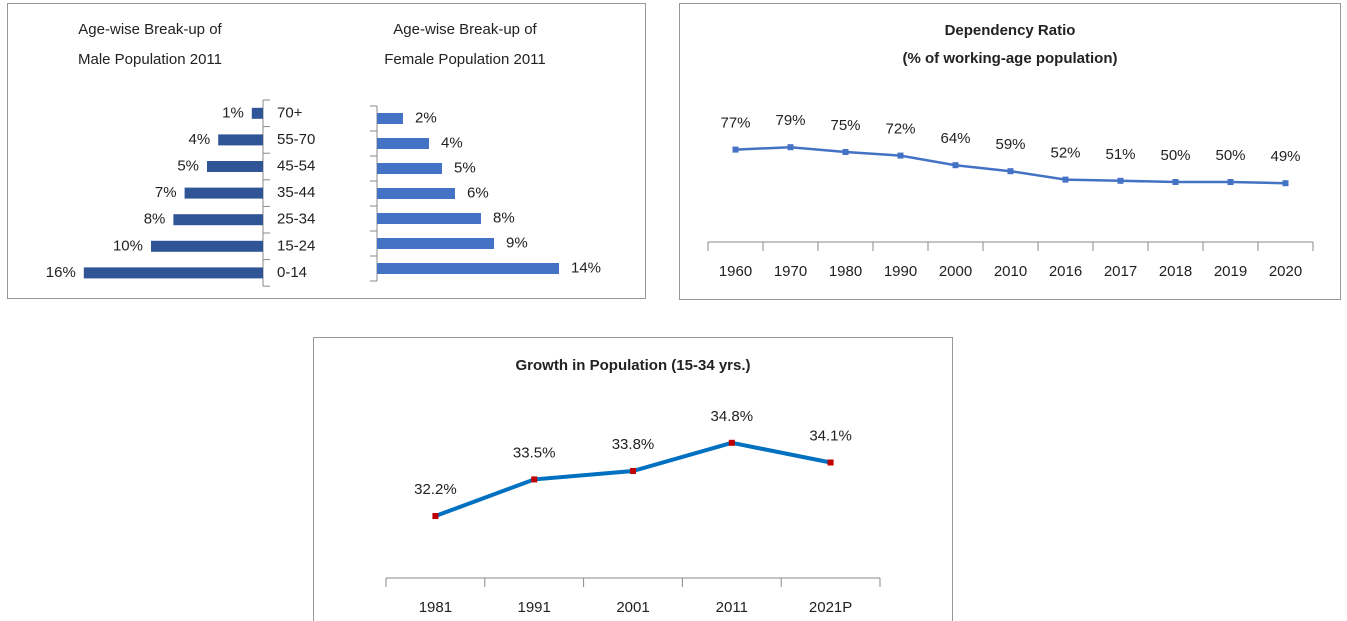 The image size is (1347, 621). What do you see at coordinates (128, 245) in the screenshot?
I see `data-label: 10%` at bounding box center [128, 245].